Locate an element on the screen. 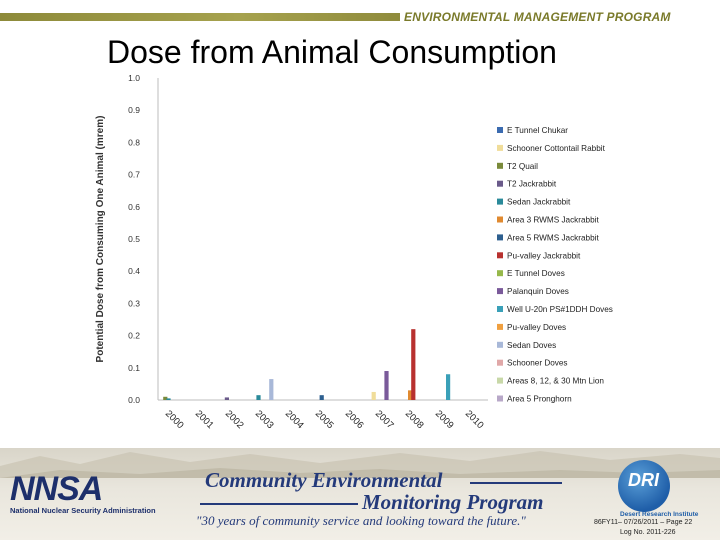  legend-label: Pu-valley Doves is located at coordinates (536, 327).